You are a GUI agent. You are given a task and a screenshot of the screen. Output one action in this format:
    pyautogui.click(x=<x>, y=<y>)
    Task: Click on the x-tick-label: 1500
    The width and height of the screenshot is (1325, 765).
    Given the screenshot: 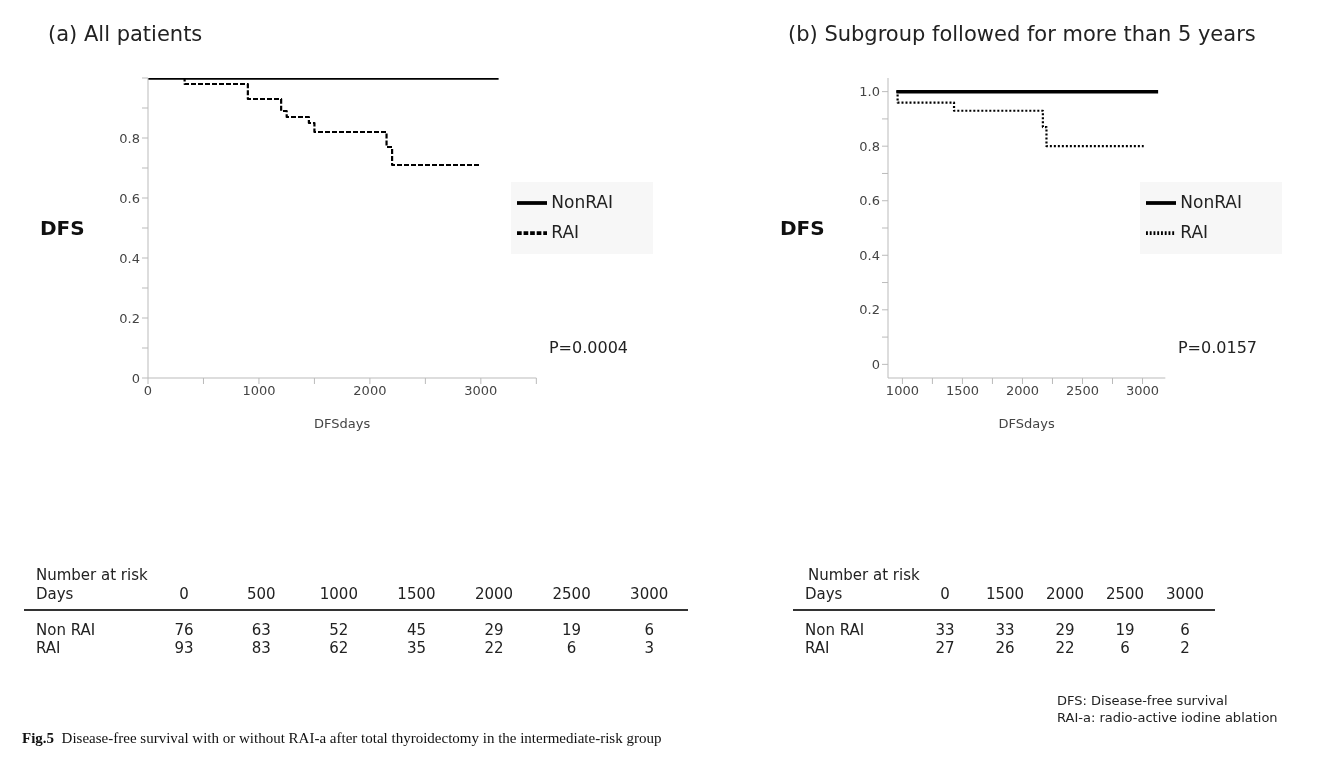 What is the action you would take?
    pyautogui.click(x=962, y=391)
    